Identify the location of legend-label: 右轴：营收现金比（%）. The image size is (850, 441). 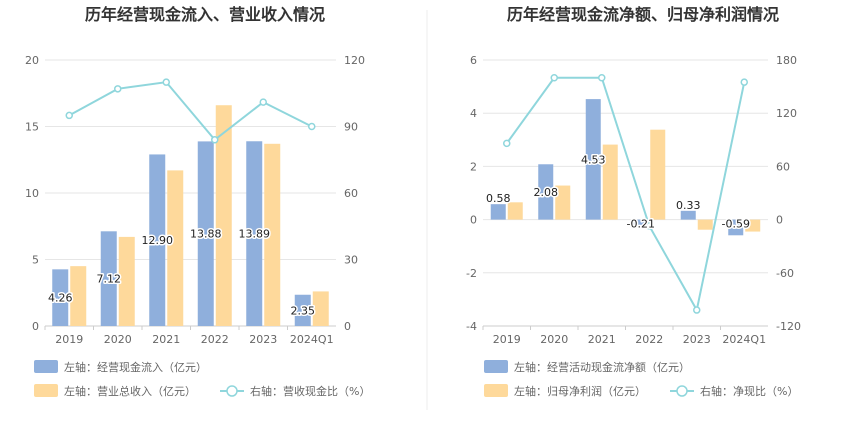
(310, 391).